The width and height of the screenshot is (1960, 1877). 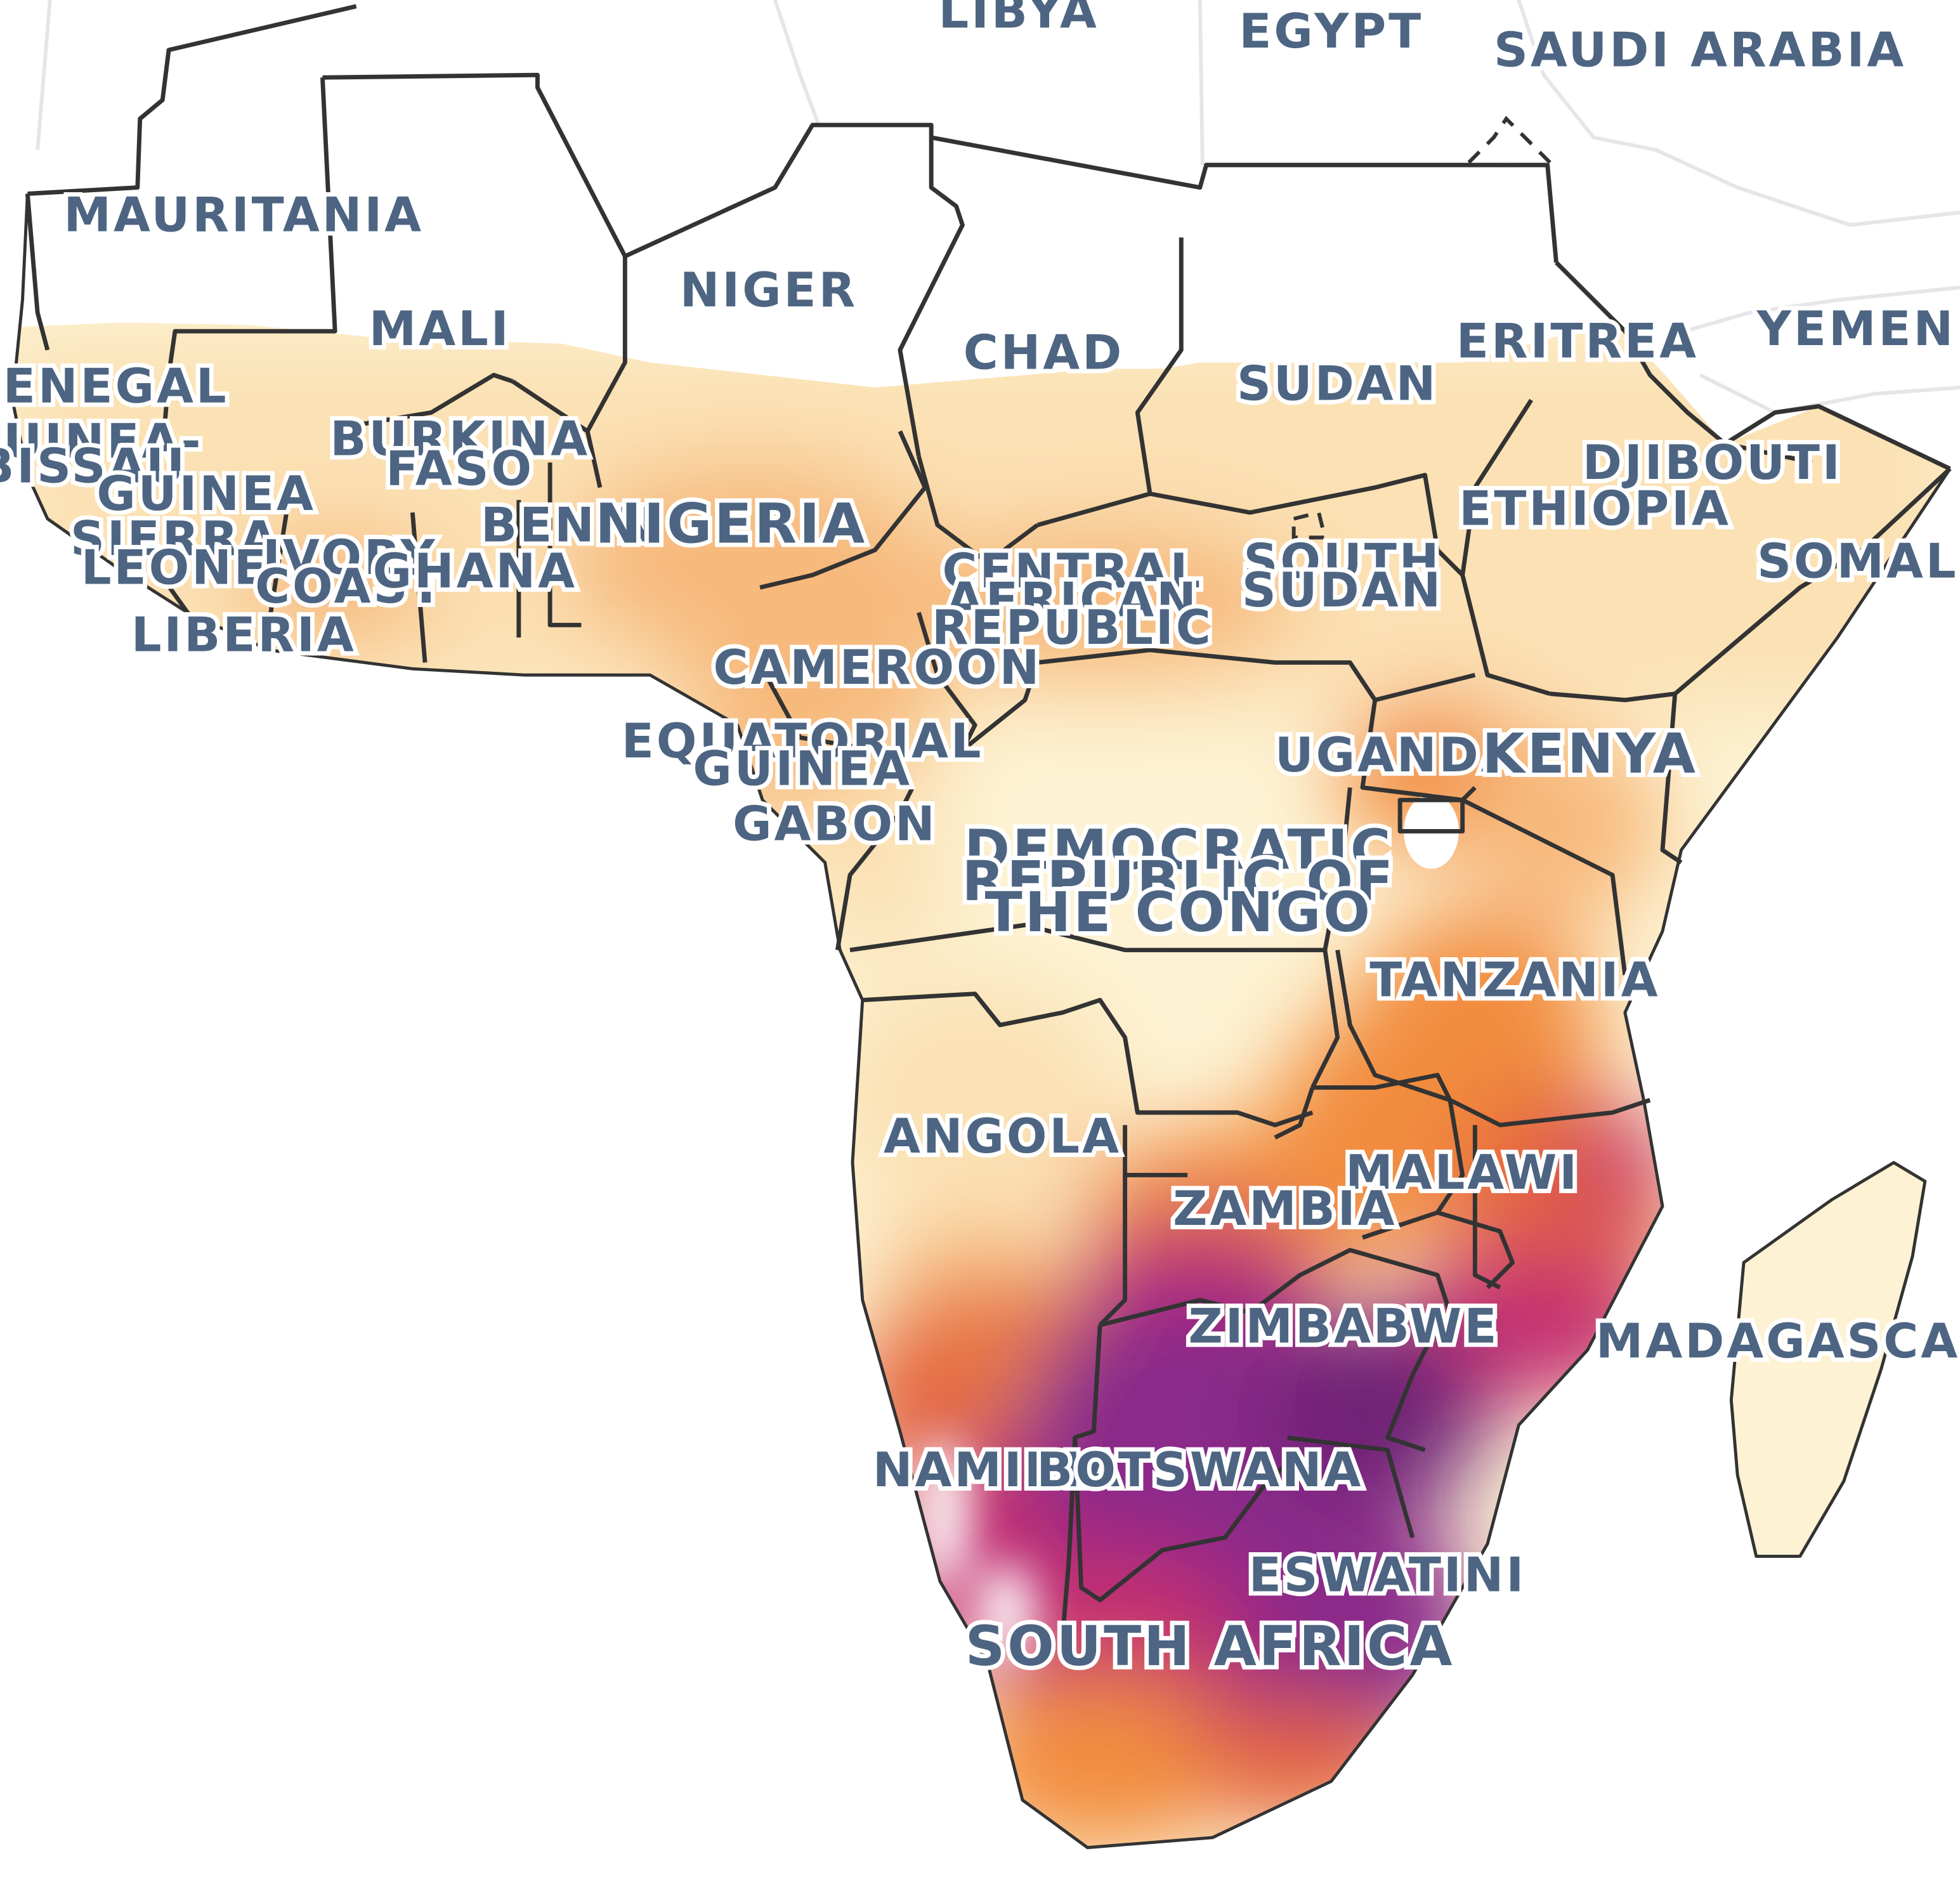 What do you see at coordinates (1577, 341) in the screenshot?
I see `label-eritrea: ERITREA` at bounding box center [1577, 341].